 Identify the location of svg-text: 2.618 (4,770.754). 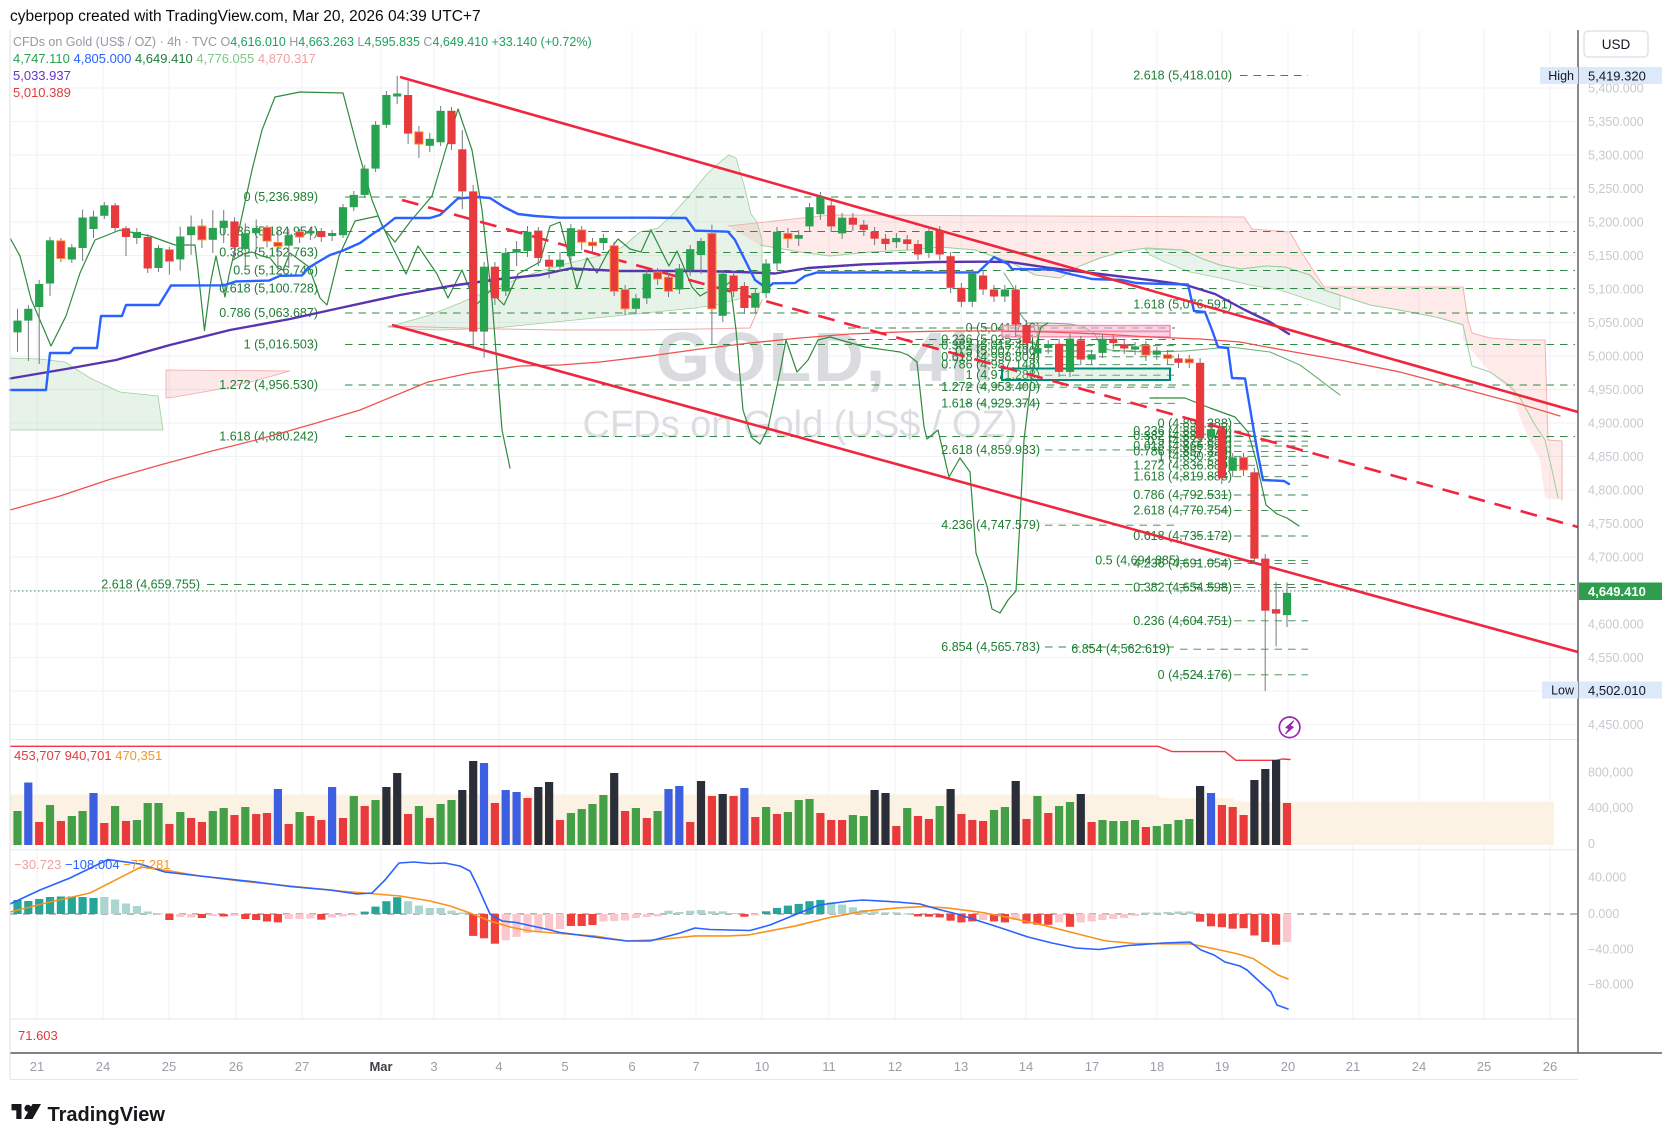
(1182, 510).